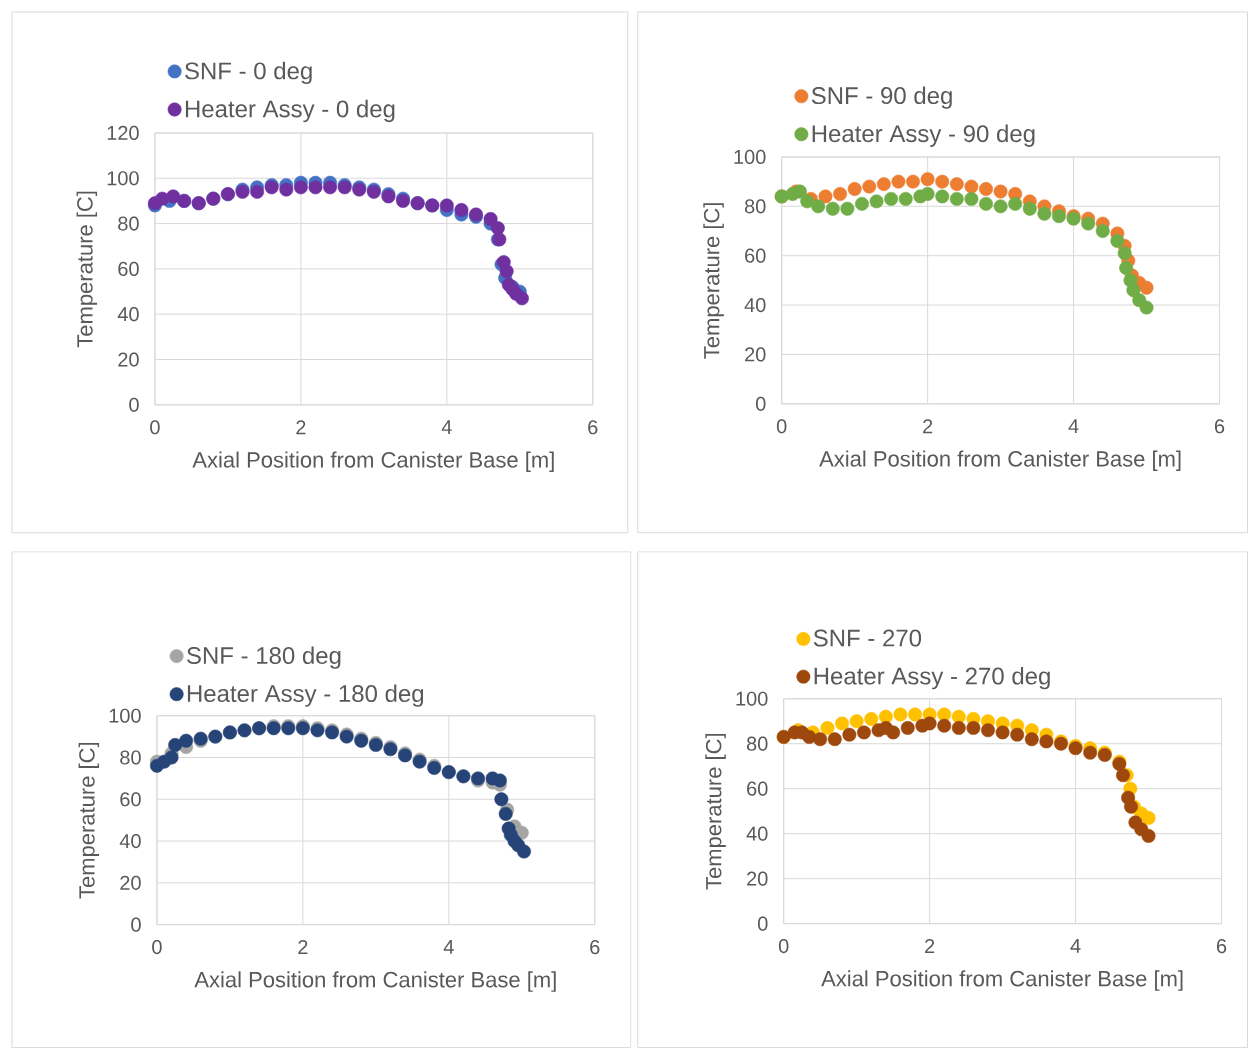 The height and width of the screenshot is (1048, 1248). I want to click on legend-label: Heater Assy - 90 deg, so click(923, 135).